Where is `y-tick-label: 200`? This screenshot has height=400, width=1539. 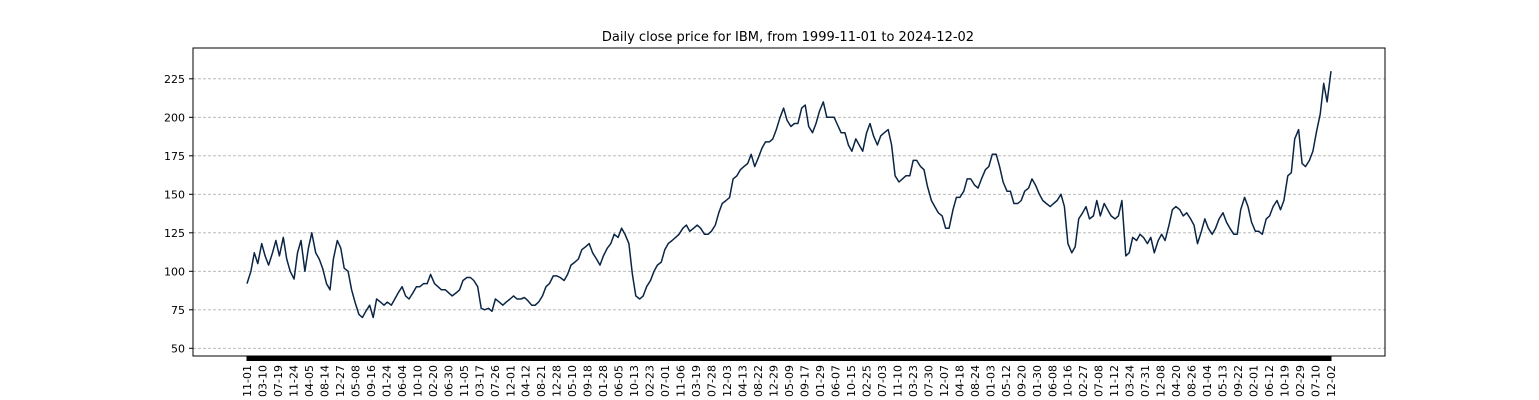 y-tick-label: 200 is located at coordinates (174, 117).